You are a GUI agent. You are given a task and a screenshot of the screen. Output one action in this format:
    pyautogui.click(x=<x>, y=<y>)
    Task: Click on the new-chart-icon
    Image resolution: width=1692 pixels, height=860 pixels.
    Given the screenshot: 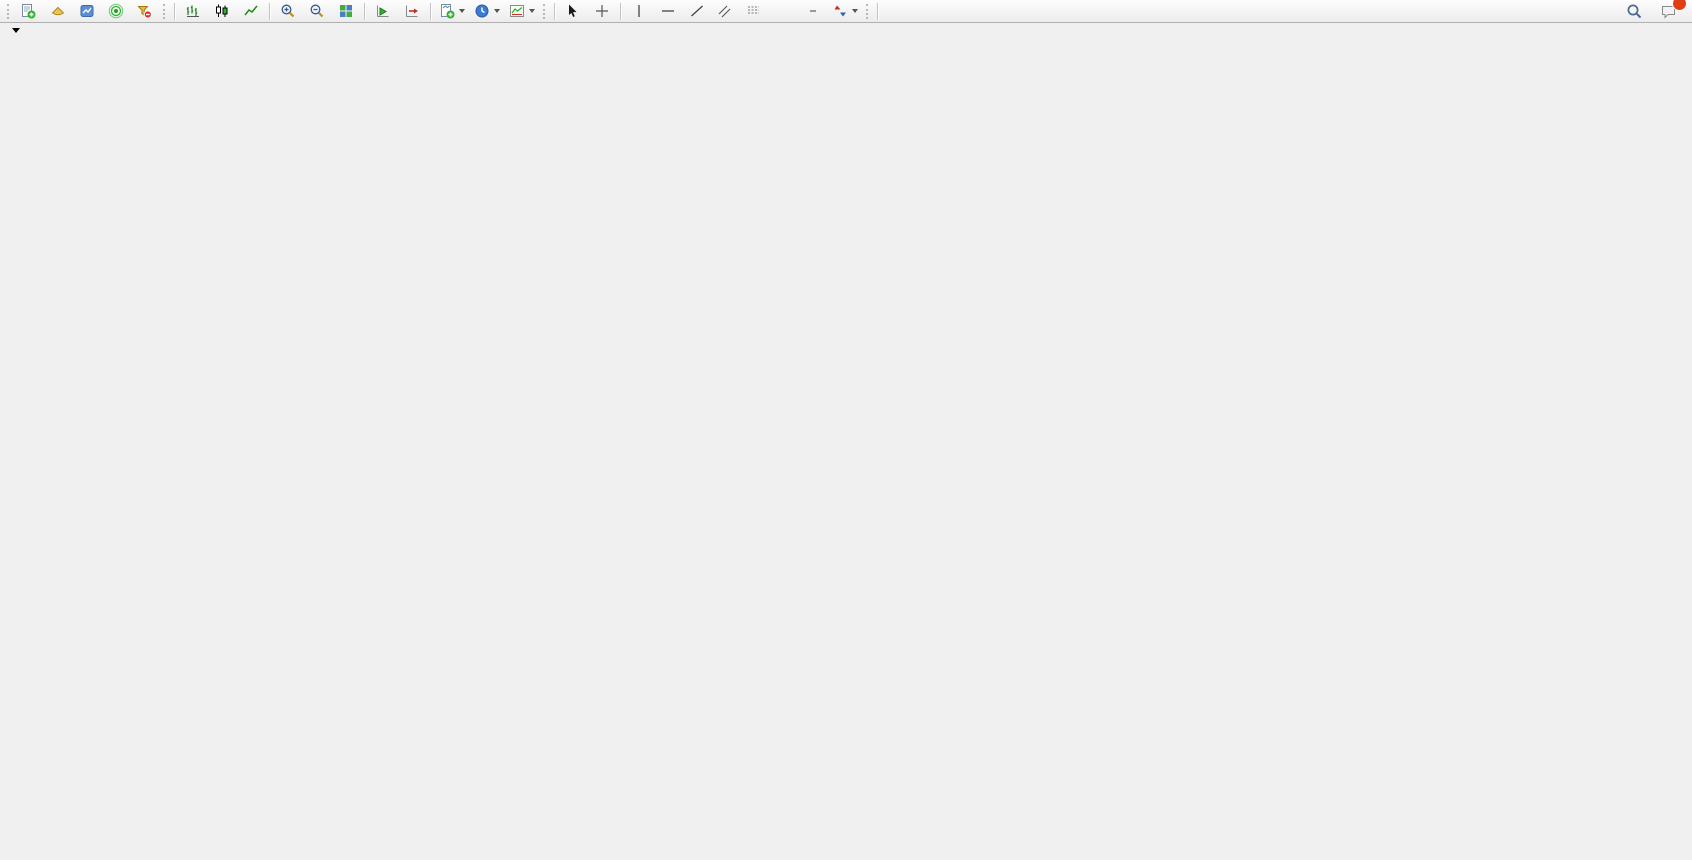 What is the action you would take?
    pyautogui.click(x=448, y=11)
    